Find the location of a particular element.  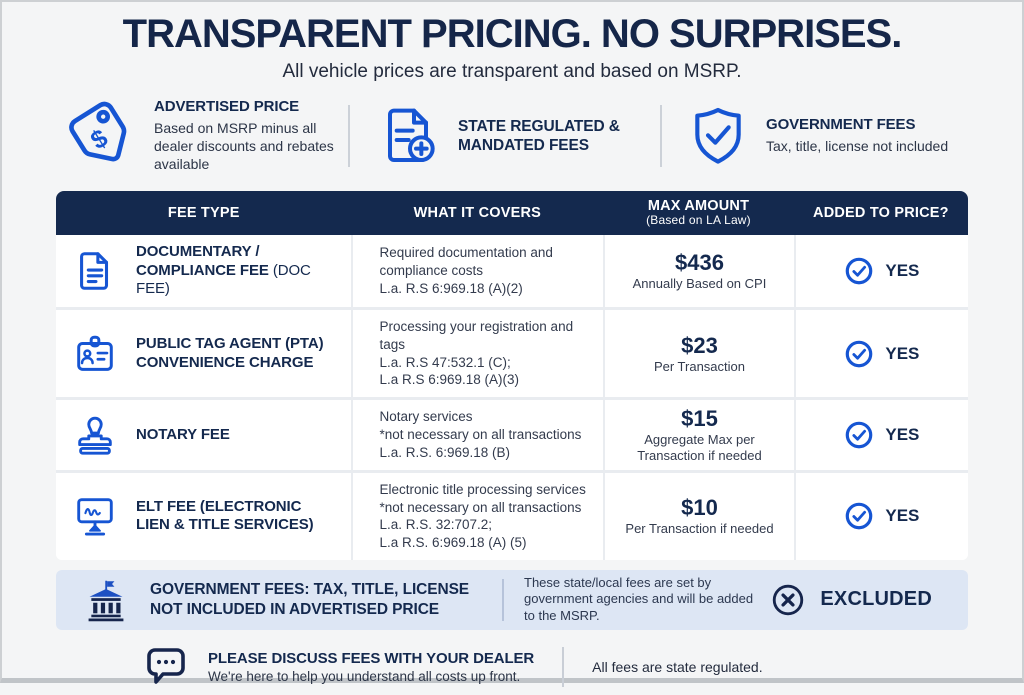

amount-cell: $436 Annually Based on CPI is located at coordinates (698, 271).